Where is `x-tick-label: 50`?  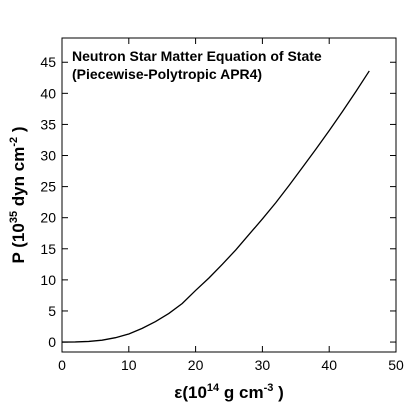 x-tick-label: 50 is located at coordinates (396, 365).